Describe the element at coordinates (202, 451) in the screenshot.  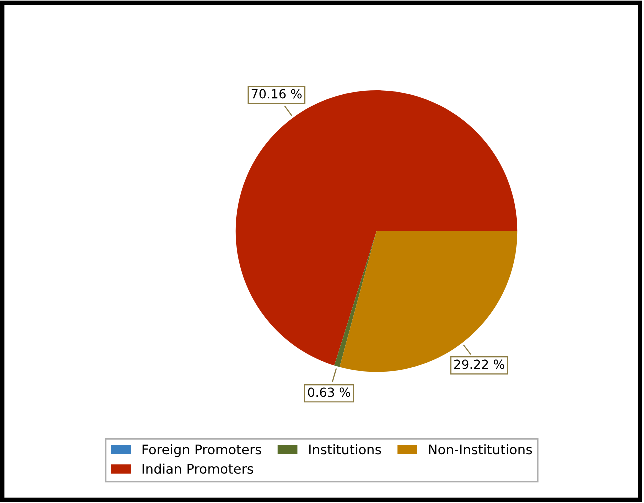
I see `legend-label: Foreign Promoters` at that location.